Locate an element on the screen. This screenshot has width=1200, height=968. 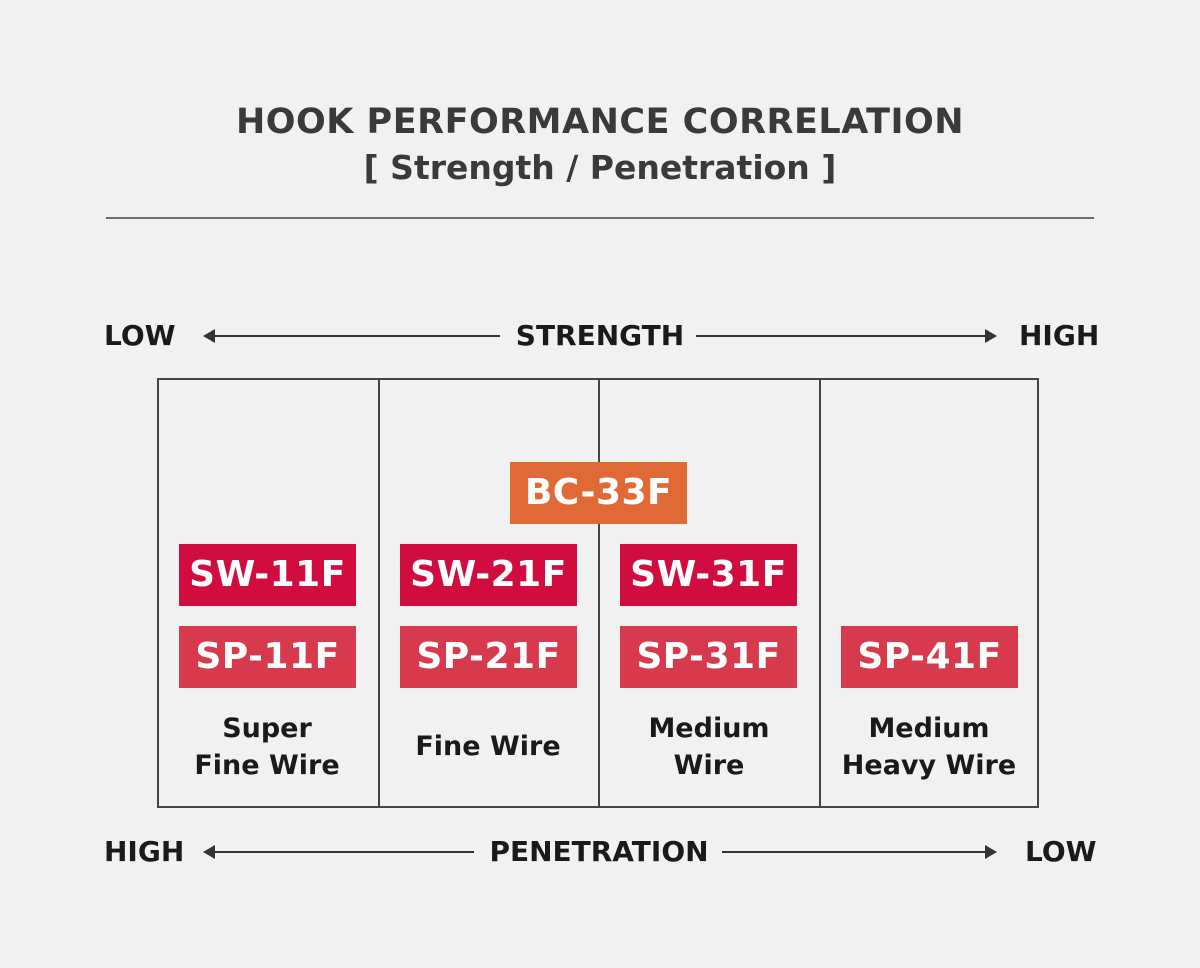
tag-sp-41f: SP-41F is located at coordinates (929, 657).